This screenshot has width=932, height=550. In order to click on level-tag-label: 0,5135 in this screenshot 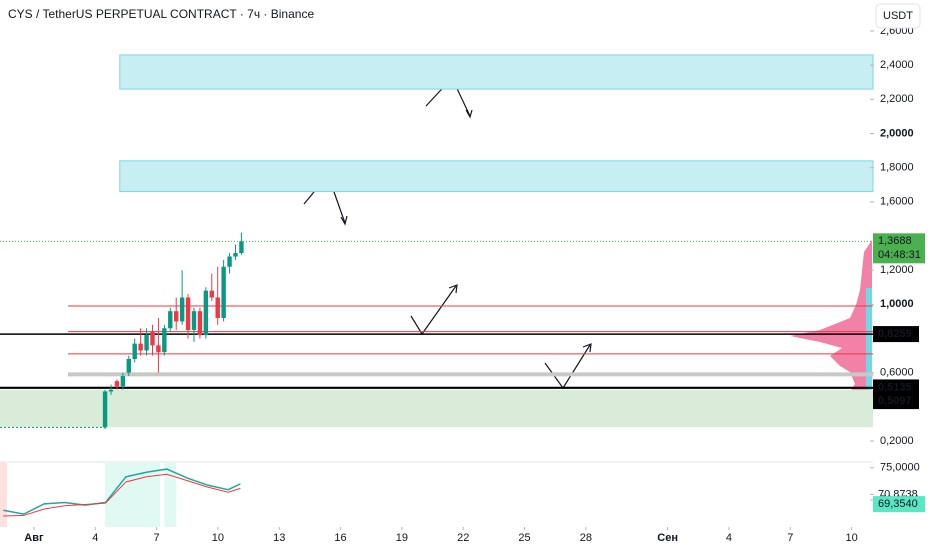, I will do `click(895, 387)`.